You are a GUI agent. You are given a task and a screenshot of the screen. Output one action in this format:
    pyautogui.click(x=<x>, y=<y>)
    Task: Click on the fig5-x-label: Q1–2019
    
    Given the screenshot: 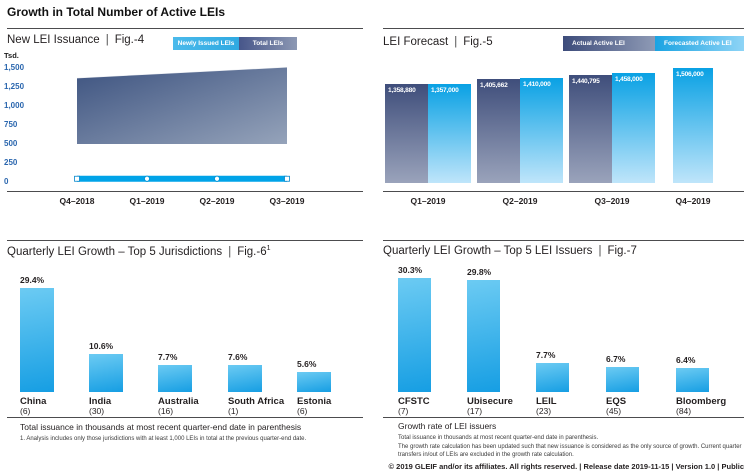 What is the action you would take?
    pyautogui.click(x=428, y=201)
    